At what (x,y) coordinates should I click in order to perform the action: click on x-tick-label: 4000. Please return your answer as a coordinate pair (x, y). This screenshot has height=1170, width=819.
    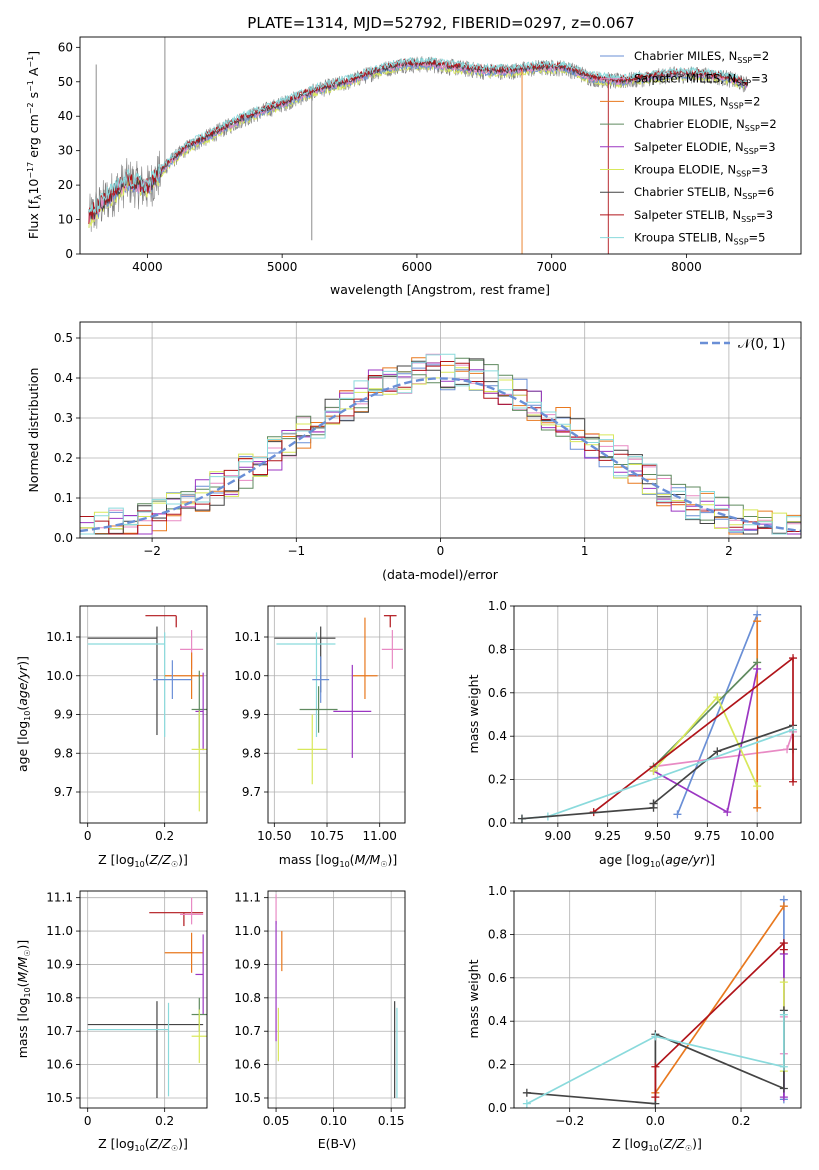
    Looking at the image, I should click on (147, 267).